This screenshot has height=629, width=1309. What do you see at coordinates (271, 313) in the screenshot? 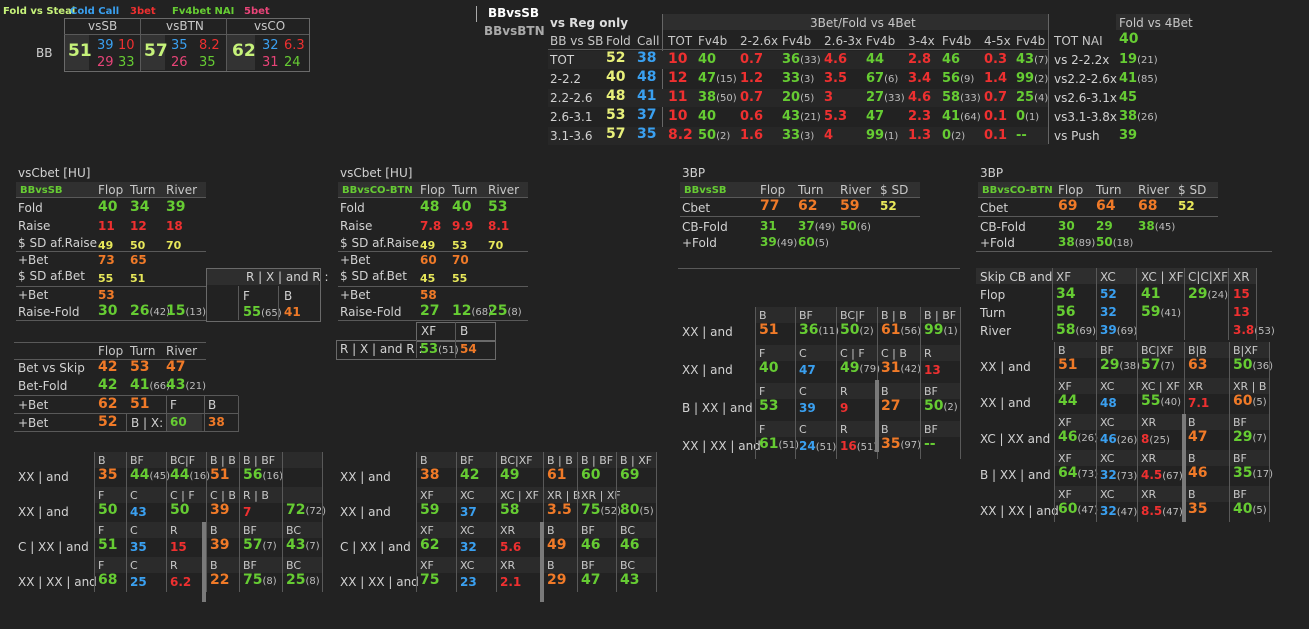
I see `rx-val-f-sample: (65)` at bounding box center [271, 313].